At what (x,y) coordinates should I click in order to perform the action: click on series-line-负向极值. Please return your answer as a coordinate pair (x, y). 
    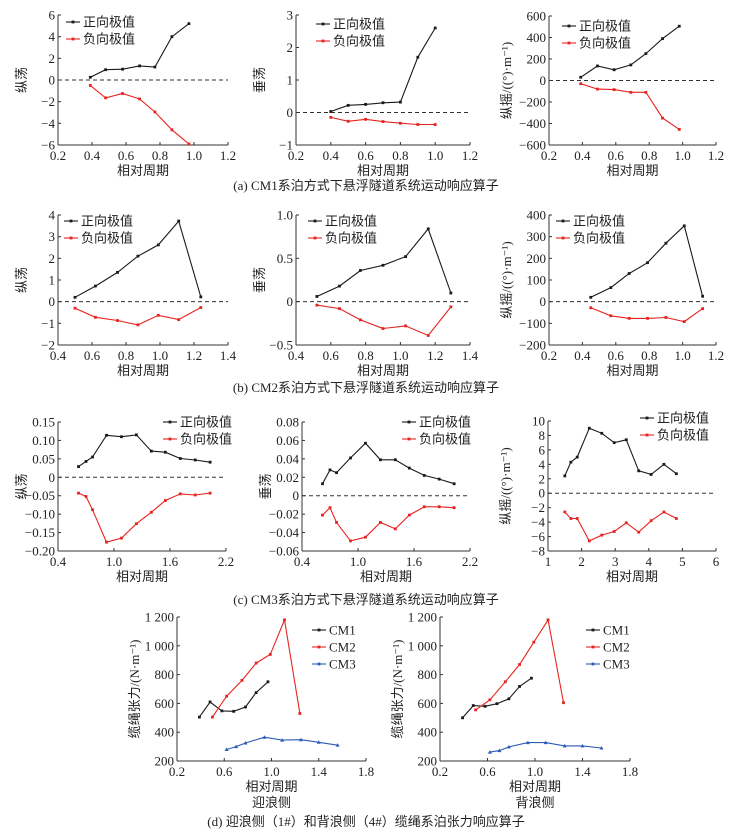
    Looking at the image, I should click on (384, 320).